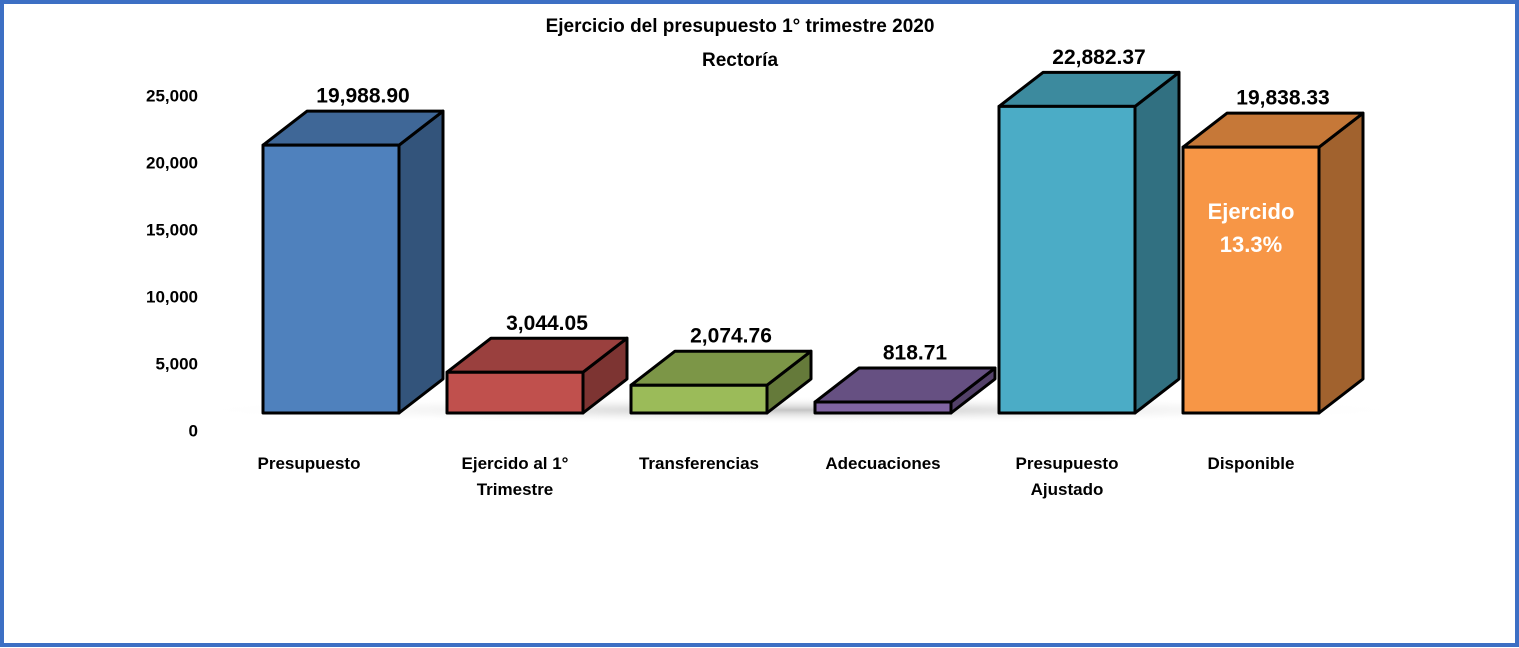 This screenshot has height=648, width=1519. I want to click on x-tick-label: Presupuesto, so click(309, 463).